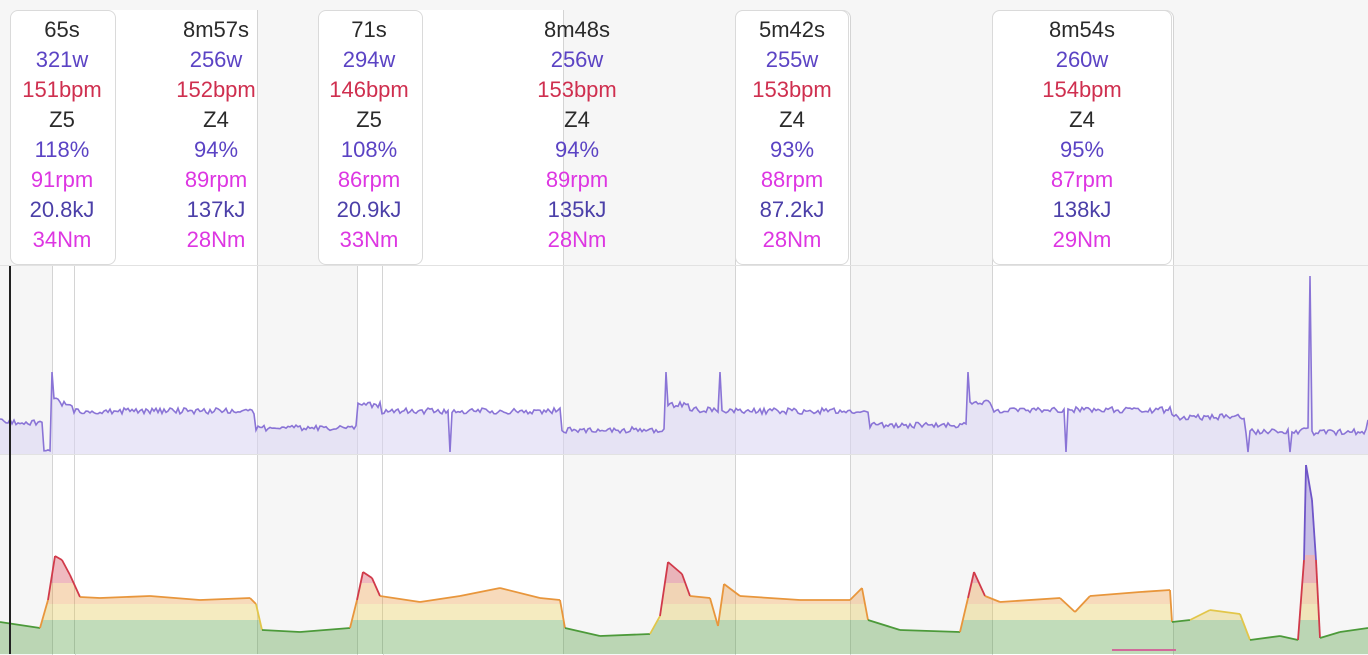 This screenshot has height=655, width=1368. Describe the element at coordinates (792, 179) in the screenshot. I see `segment-5-cadence: 88rpm` at that location.